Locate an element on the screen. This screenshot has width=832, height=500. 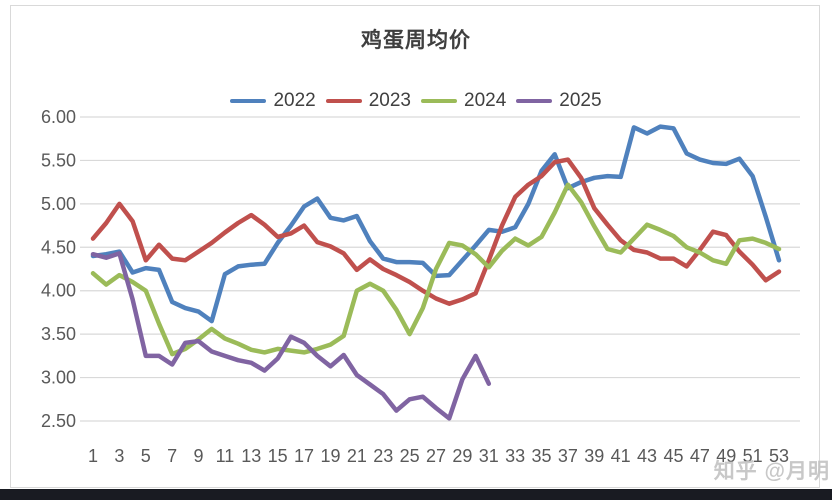
x-axis-tick-label: 35 is located at coordinates (542, 456).